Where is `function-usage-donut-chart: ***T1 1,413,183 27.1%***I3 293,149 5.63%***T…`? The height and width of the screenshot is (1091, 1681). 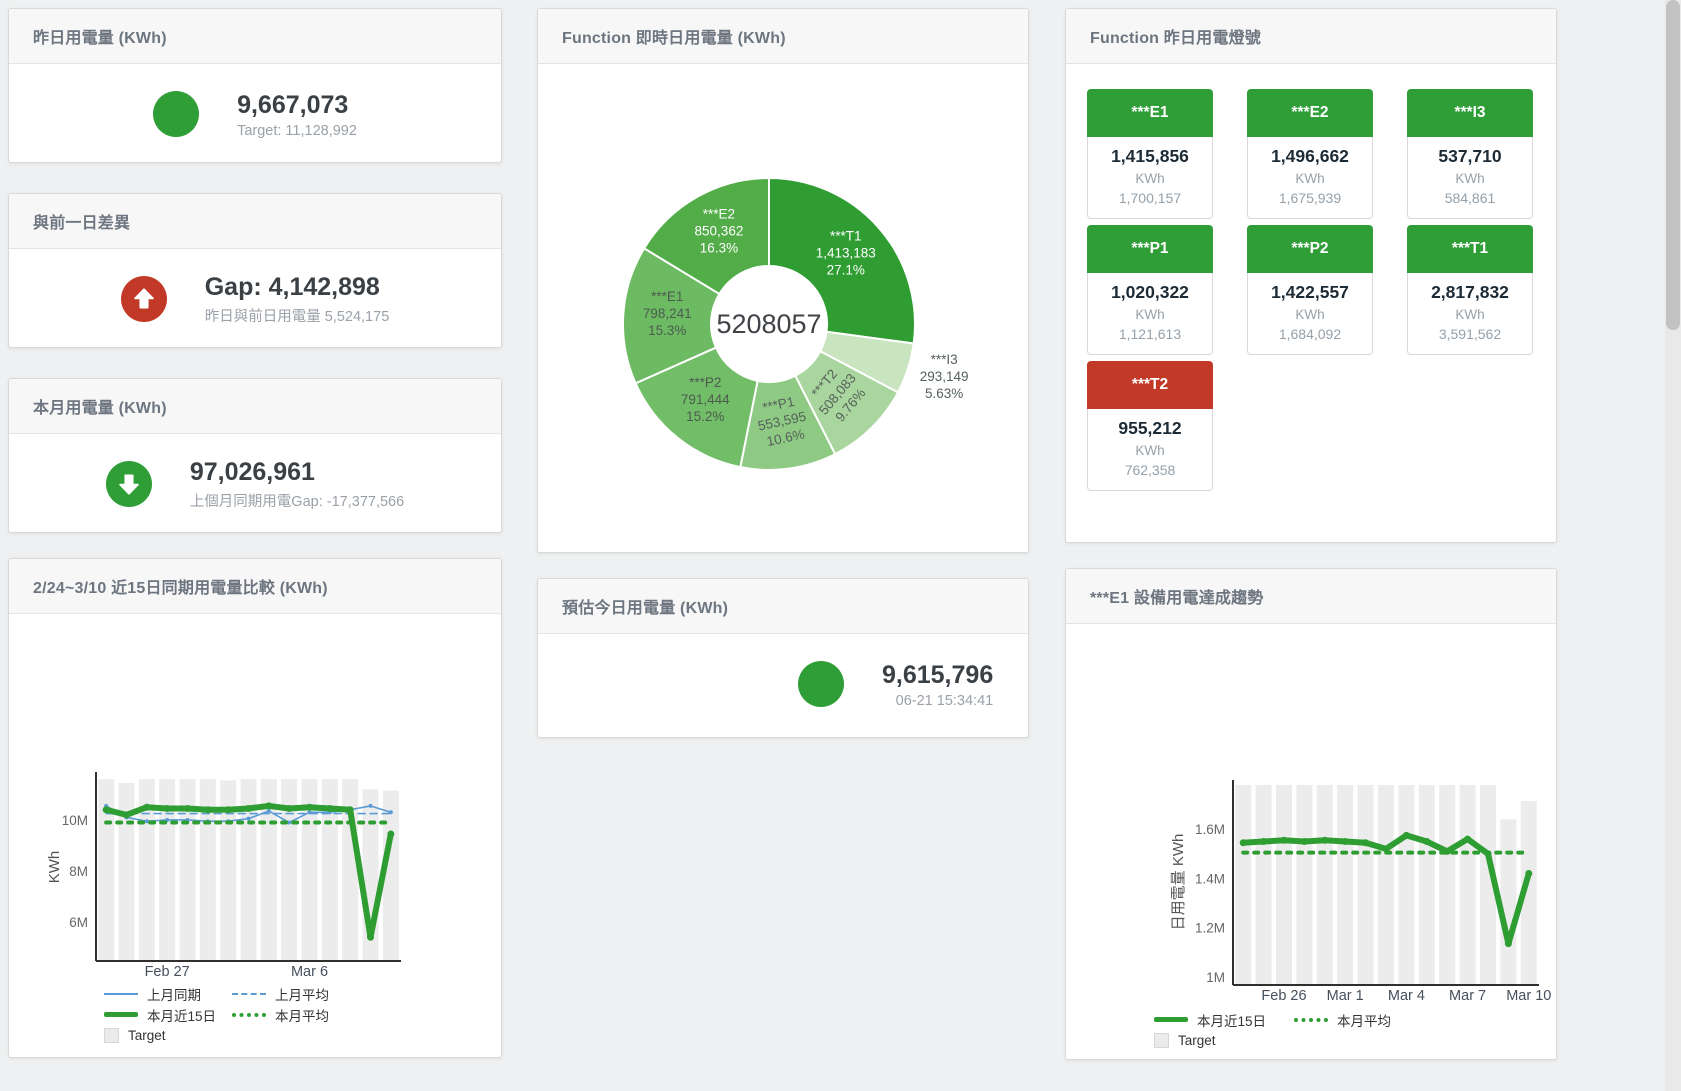
function-usage-donut-chart: ***T1 1,413,183 27.1%***I3 293,149 5.63%***T… is located at coordinates (783, 308).